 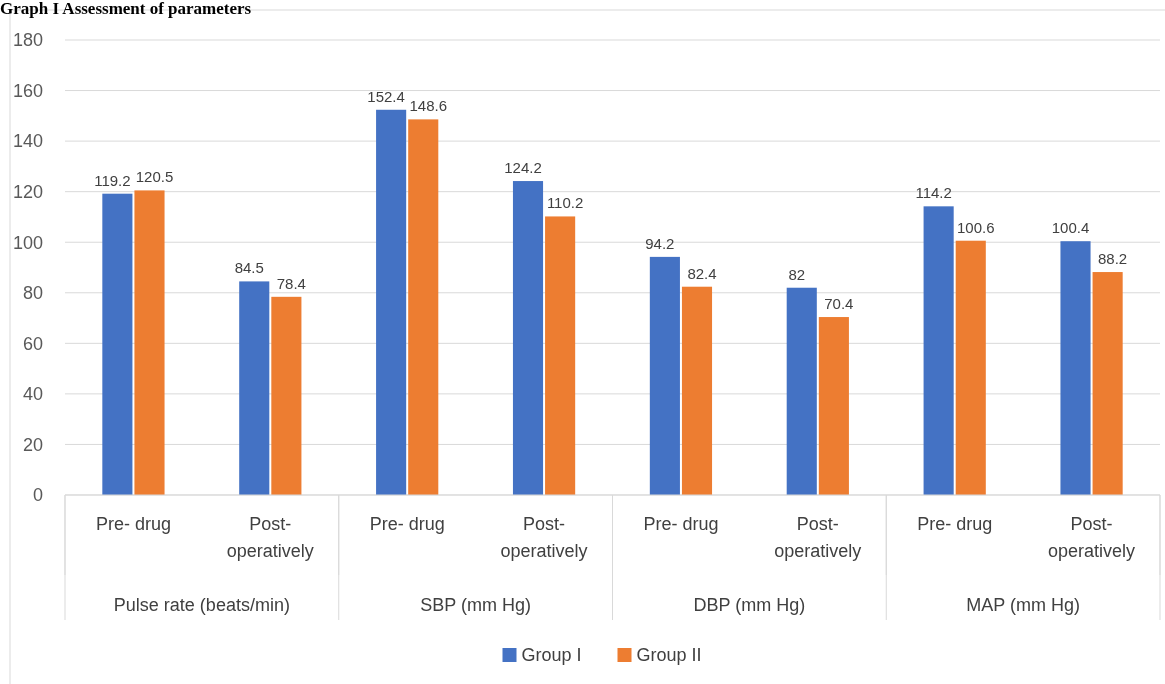 I want to click on y-tick-label: 140, so click(x=27, y=141).